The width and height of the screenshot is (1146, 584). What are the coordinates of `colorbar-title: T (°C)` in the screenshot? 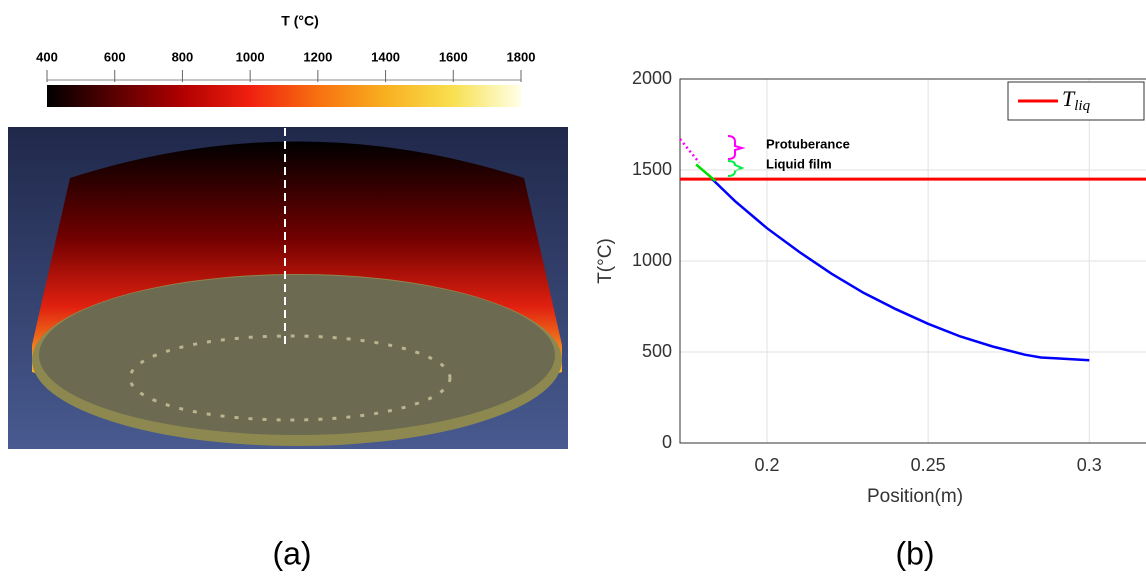 It's located at (299, 21).